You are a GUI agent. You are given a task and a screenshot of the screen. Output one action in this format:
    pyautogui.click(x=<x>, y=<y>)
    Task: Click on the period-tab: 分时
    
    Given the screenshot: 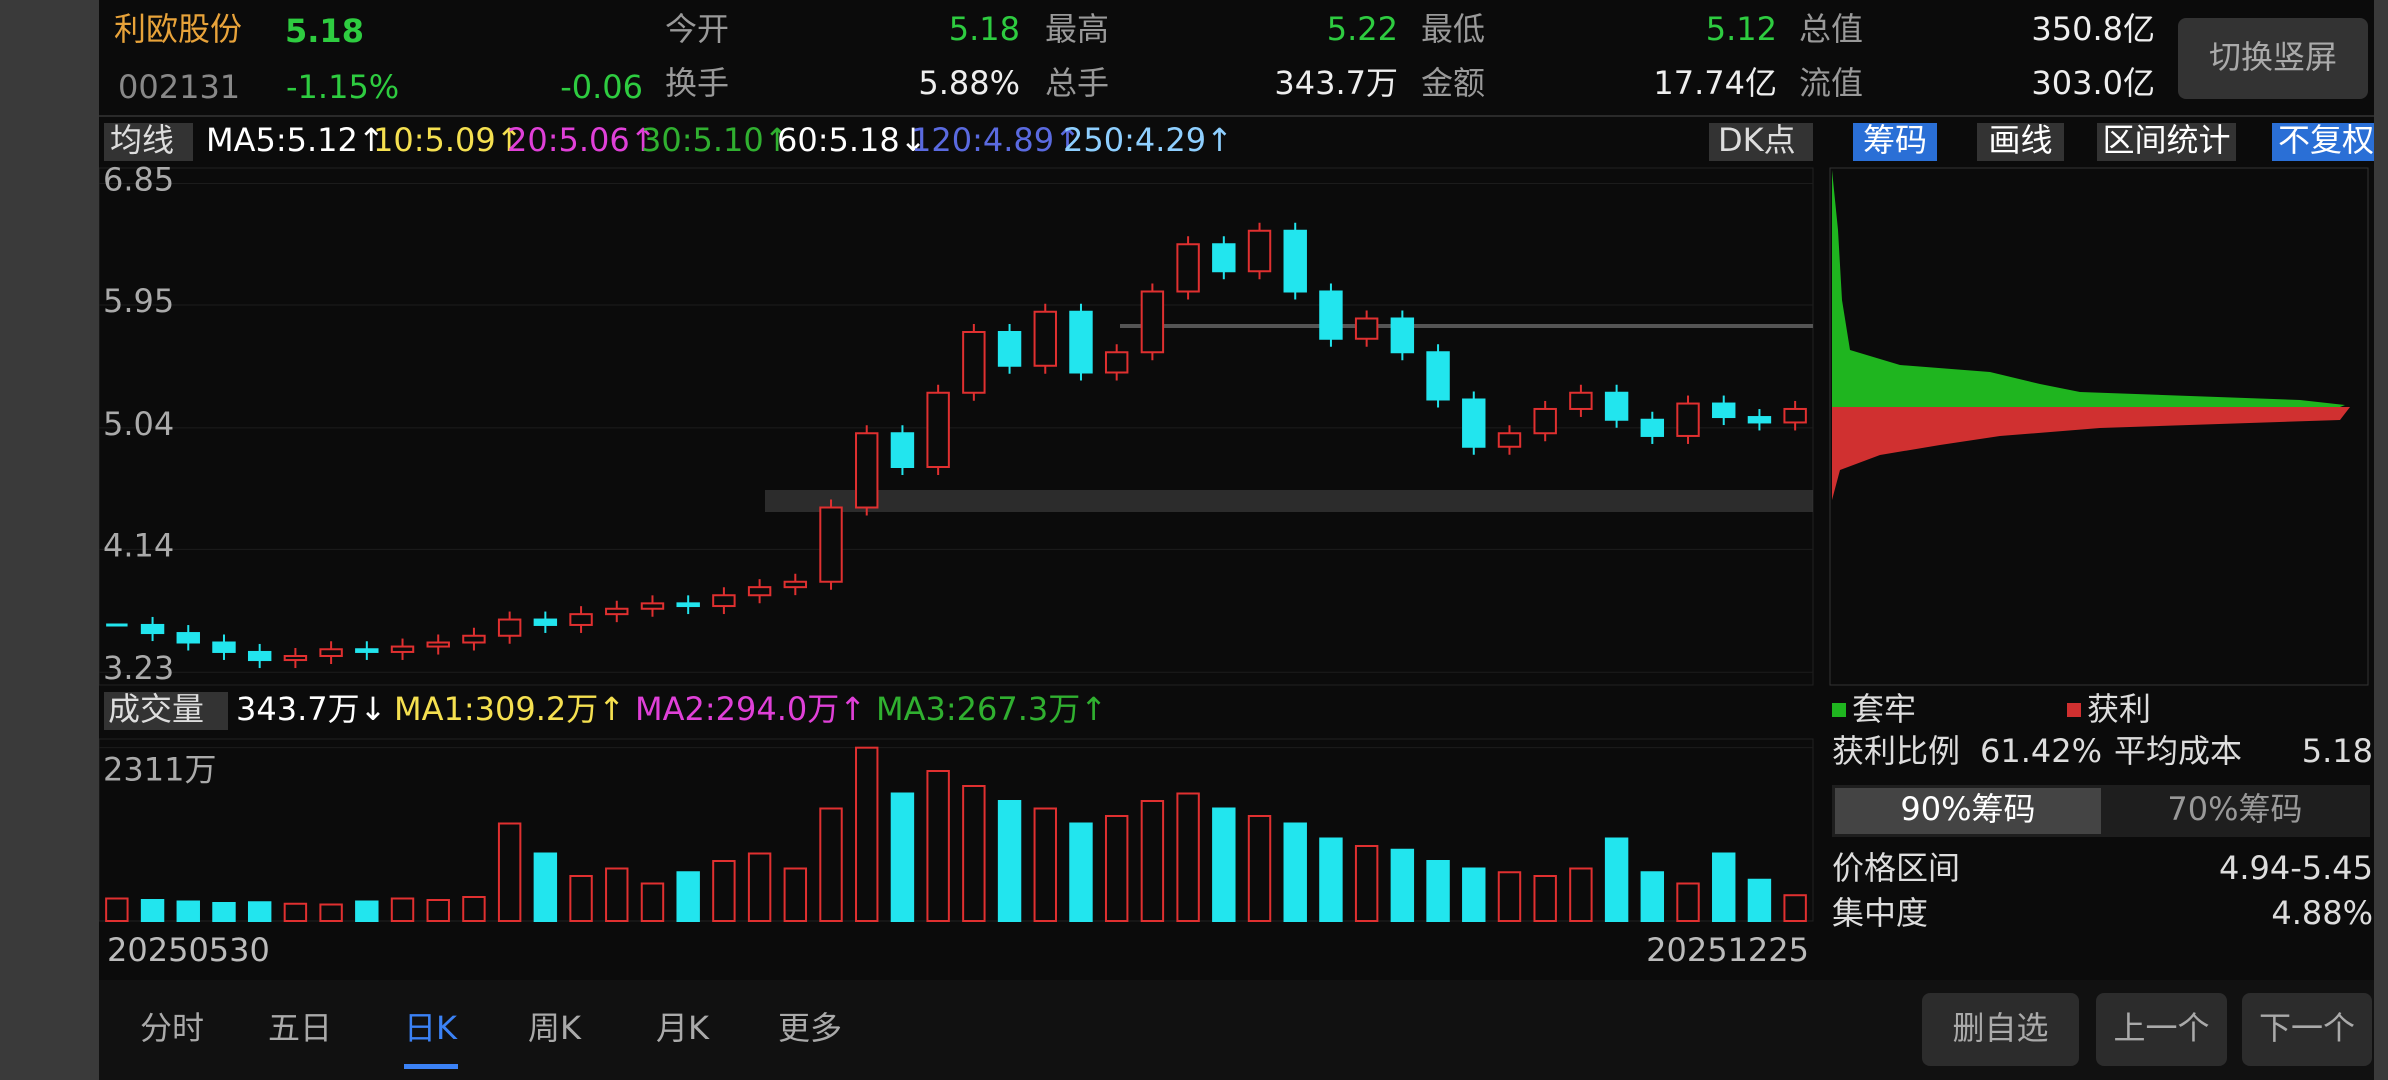 What is the action you would take?
    pyautogui.click(x=172, y=1028)
    